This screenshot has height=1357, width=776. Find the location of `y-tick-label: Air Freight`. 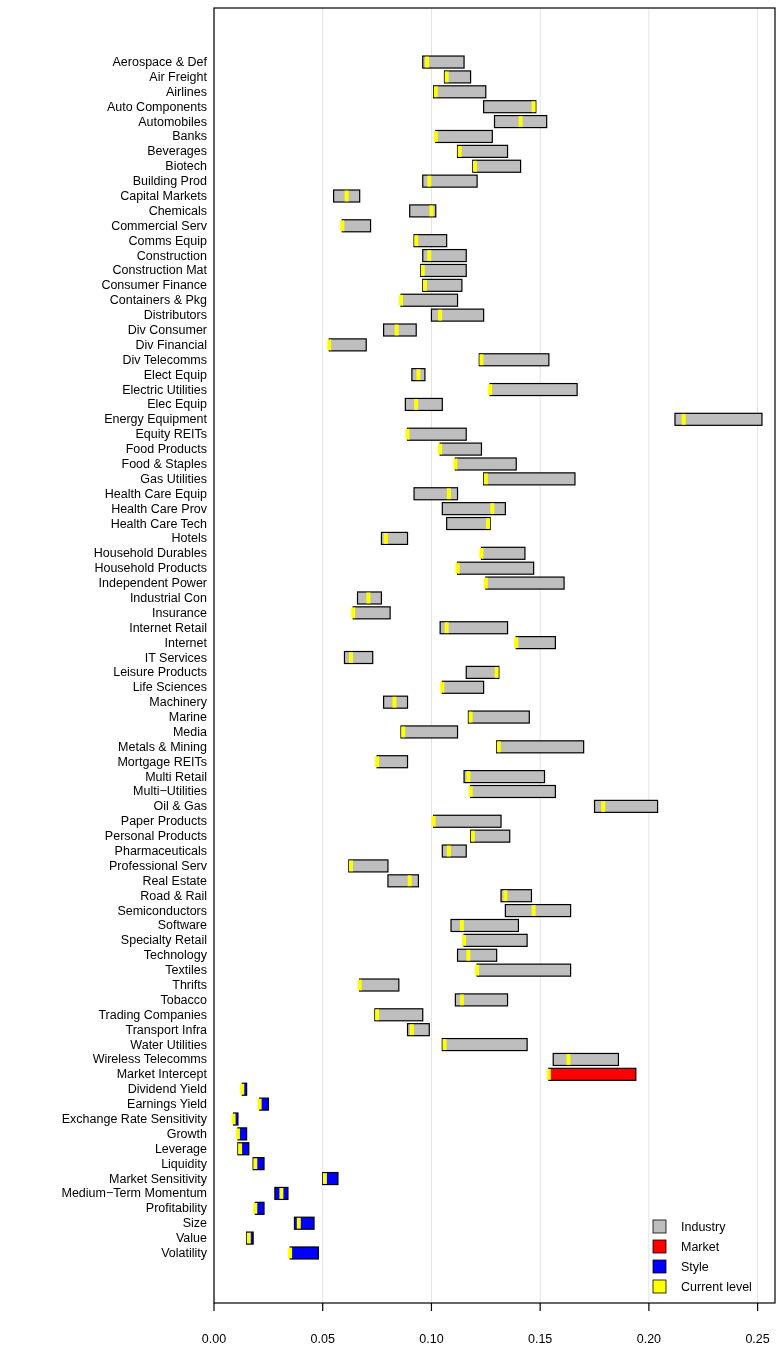

y-tick-label: Air Freight is located at coordinates (178, 76).